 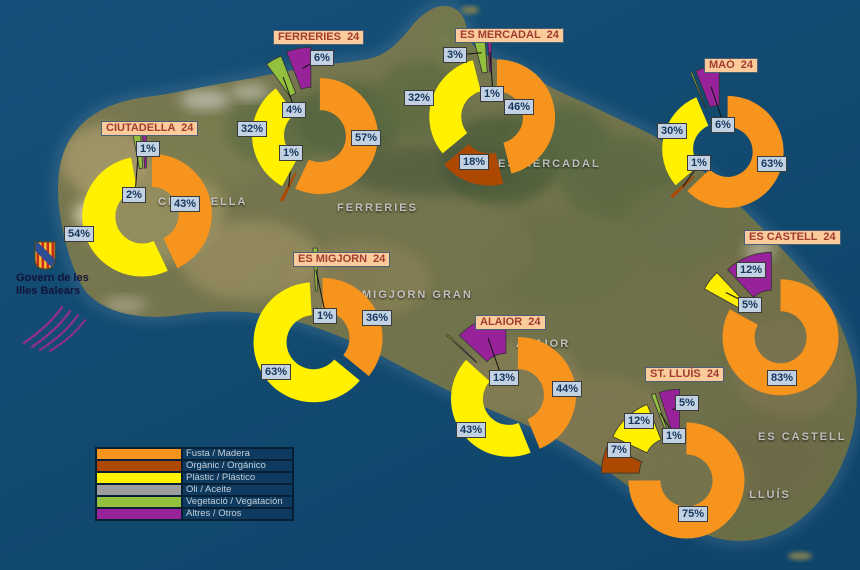 I want to click on legend-label-organic: Orgànic / Orgánico, so click(x=237, y=466).